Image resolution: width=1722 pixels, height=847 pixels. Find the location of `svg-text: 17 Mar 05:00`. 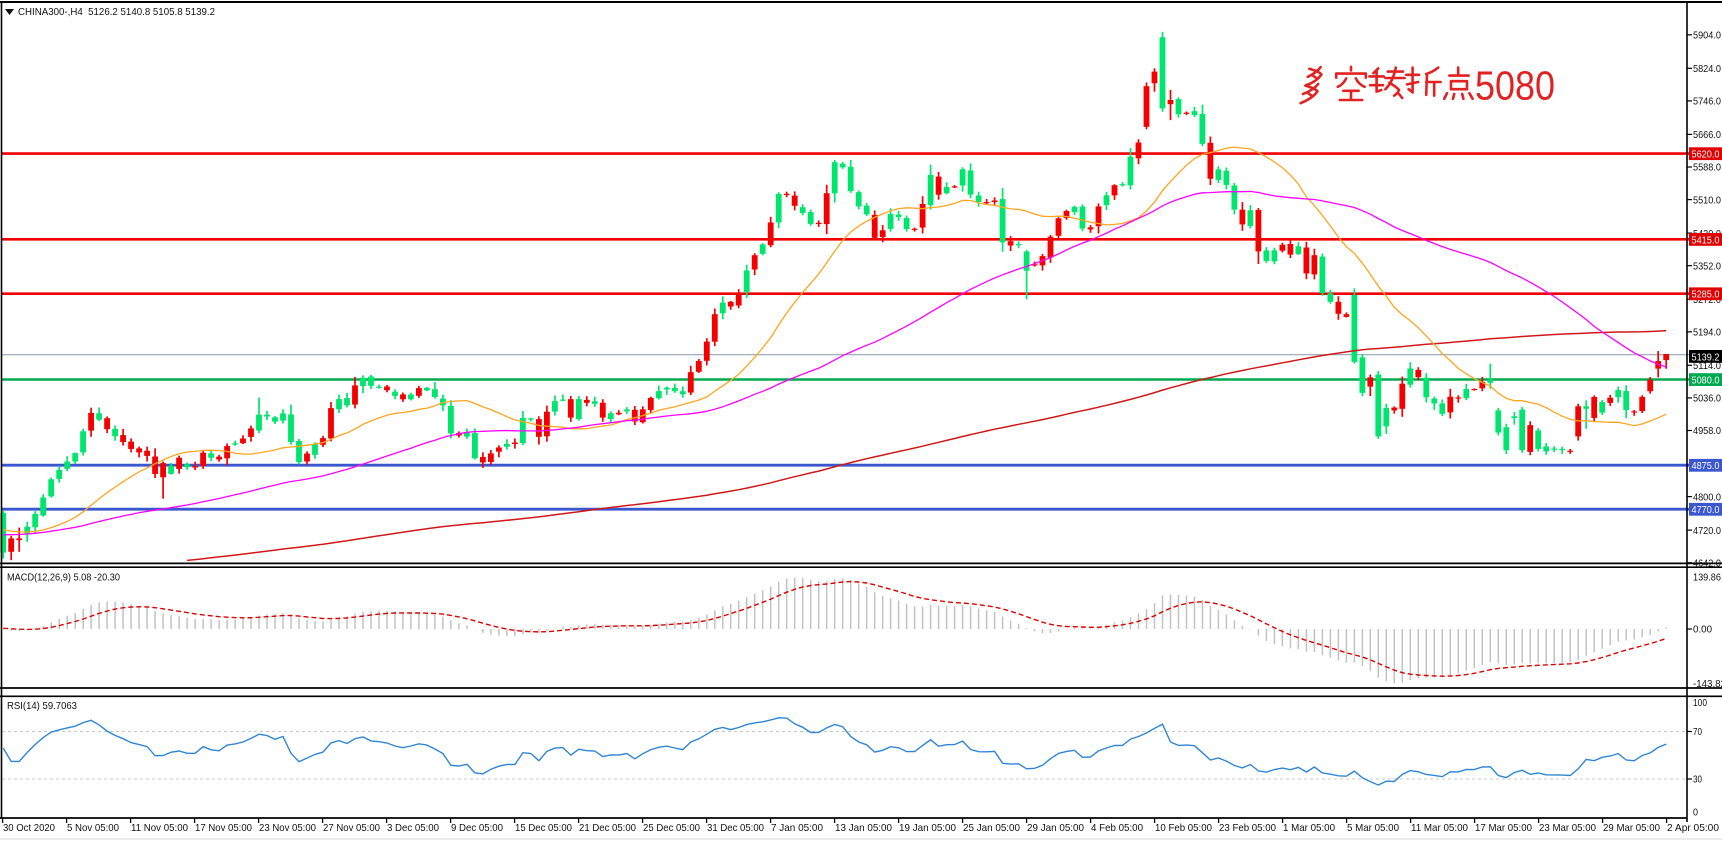

svg-text: 17 Mar 05:00 is located at coordinates (1503, 828).